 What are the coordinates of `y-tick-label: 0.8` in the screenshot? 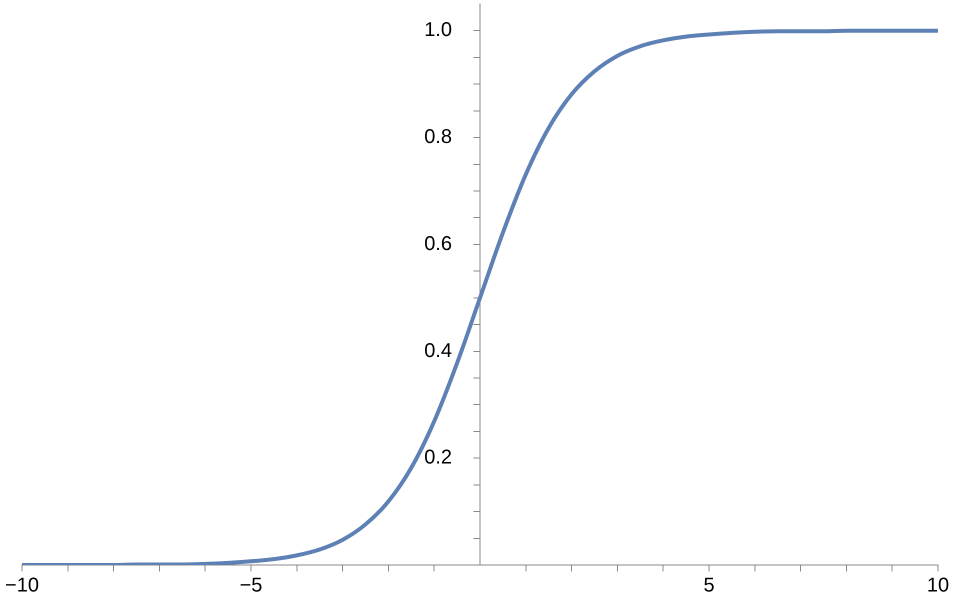 It's located at (438, 137).